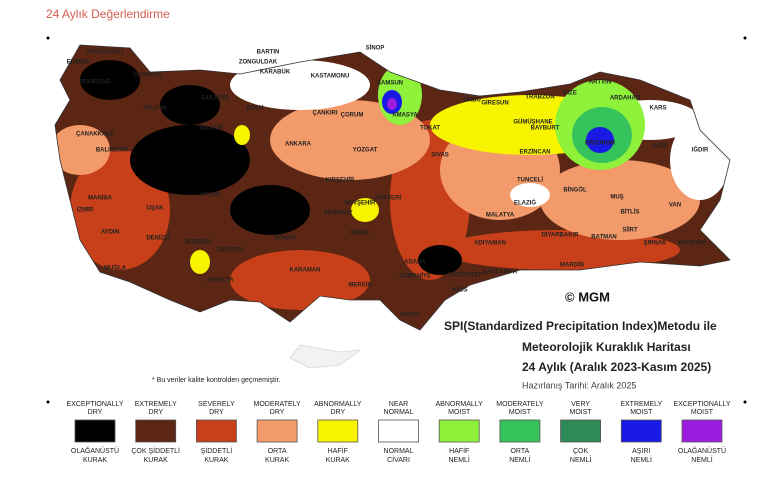  Describe the element at coordinates (375, 48) in the screenshot. I see `city-label: SİNOP` at that location.